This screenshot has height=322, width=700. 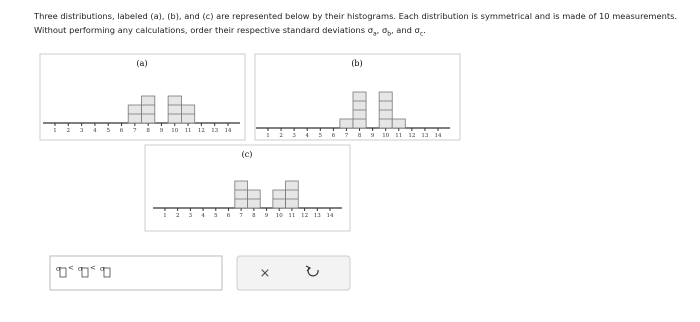 I want to click on undo-button, so click(x=312, y=271).